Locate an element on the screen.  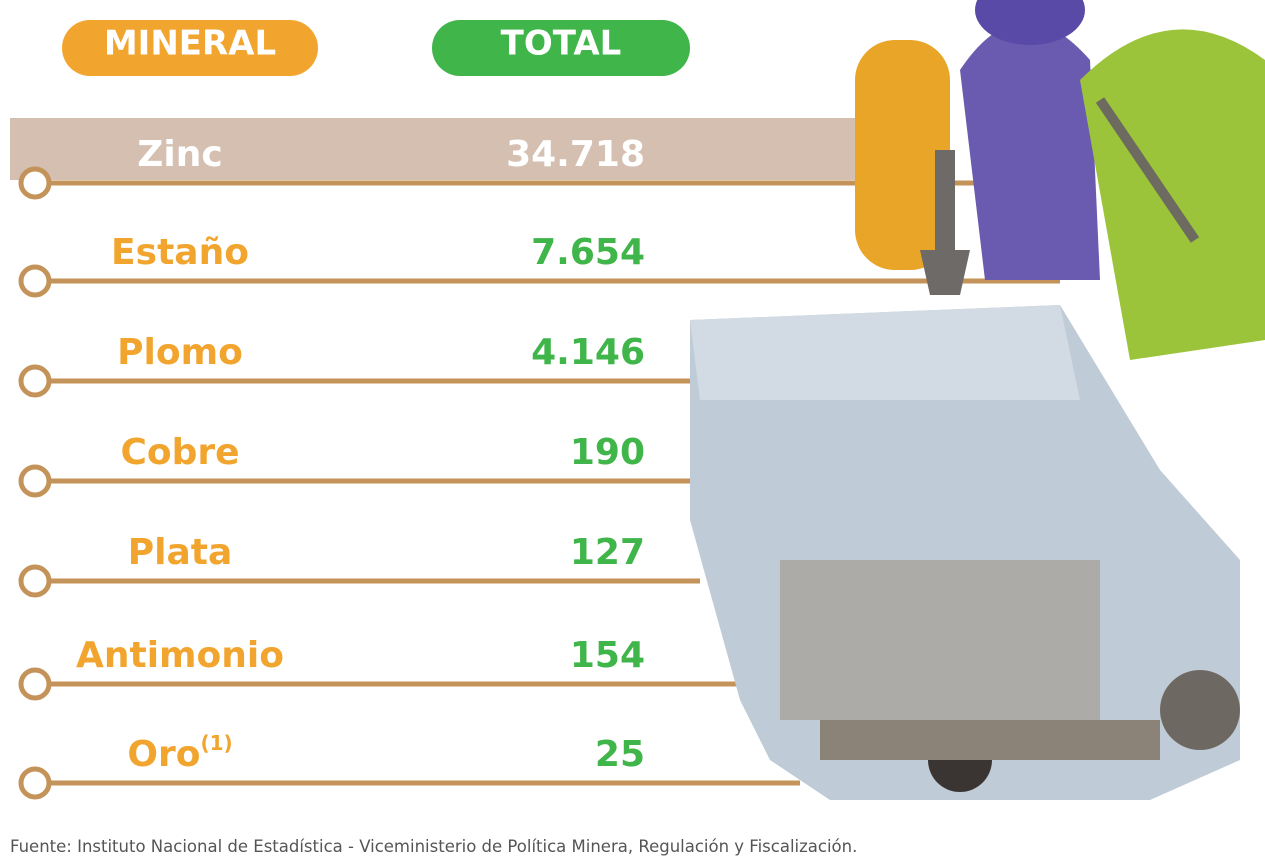
total-cell: 25 is located at coordinates (620, 754).